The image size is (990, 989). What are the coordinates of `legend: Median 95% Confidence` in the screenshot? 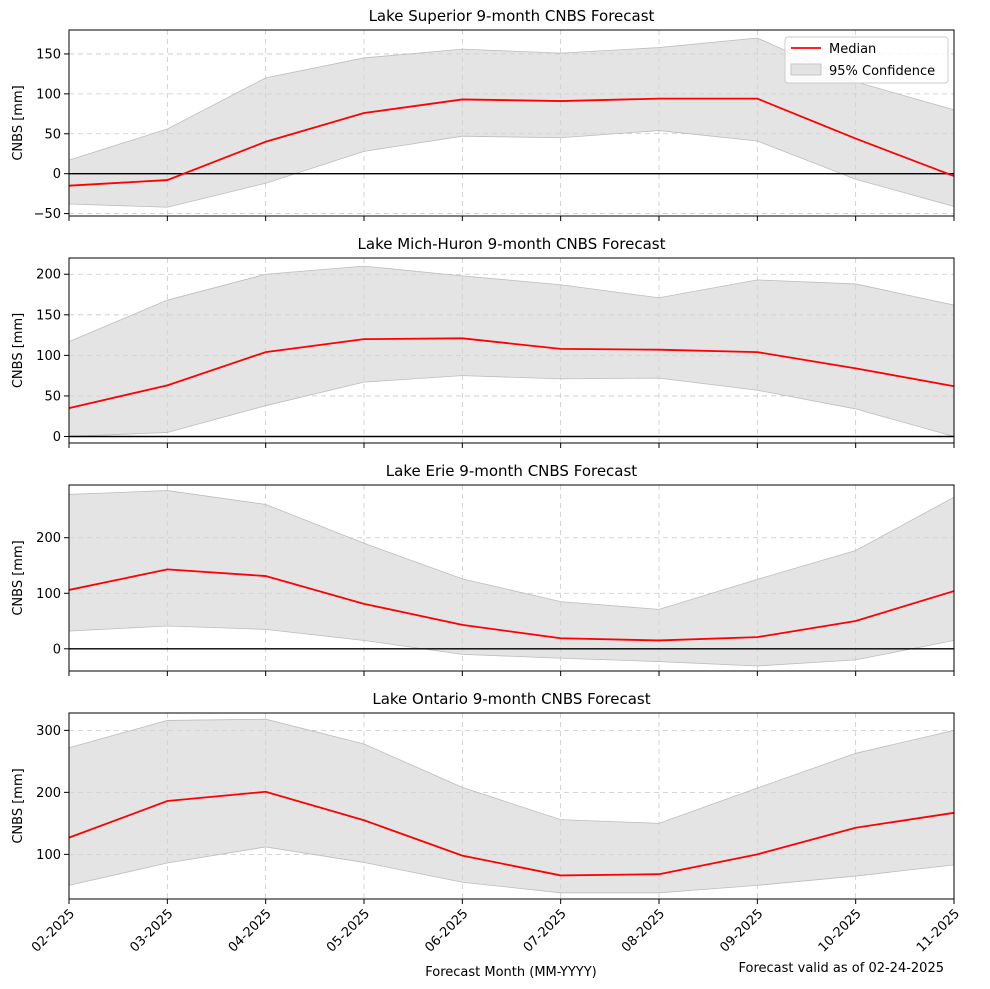 It's located at (866, 60).